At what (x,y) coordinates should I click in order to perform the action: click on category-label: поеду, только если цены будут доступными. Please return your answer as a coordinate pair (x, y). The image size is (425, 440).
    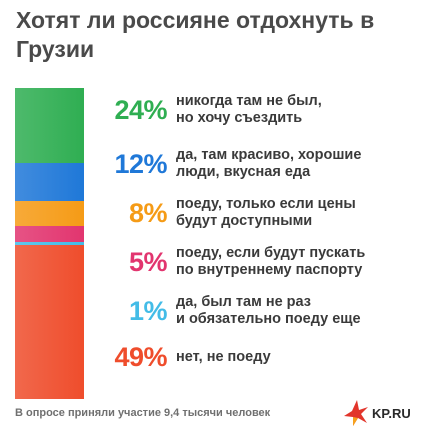
    Looking at the image, I should click on (266, 212).